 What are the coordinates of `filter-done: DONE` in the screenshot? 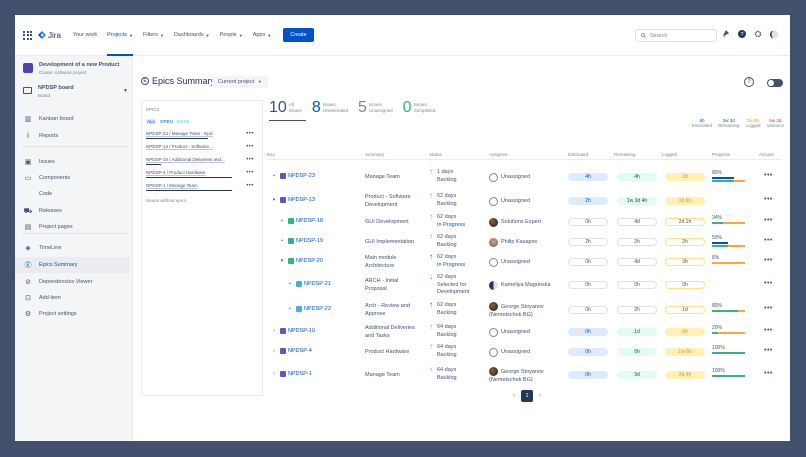 It's located at (183, 121).